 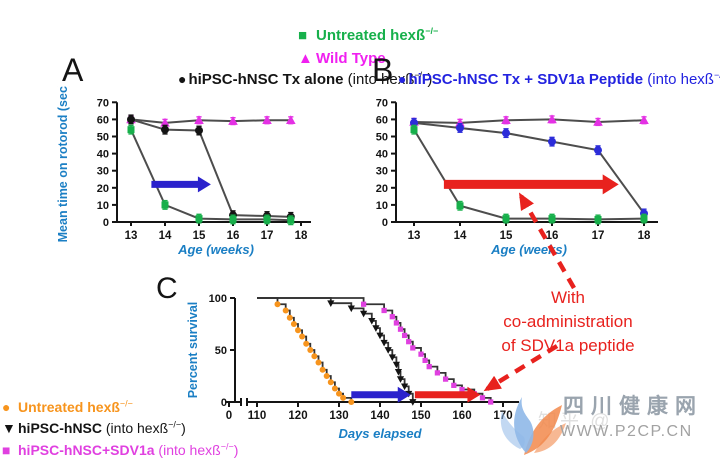 What do you see at coordinates (73, 70) in the screenshot?
I see `panel-a-label: A` at bounding box center [73, 70].